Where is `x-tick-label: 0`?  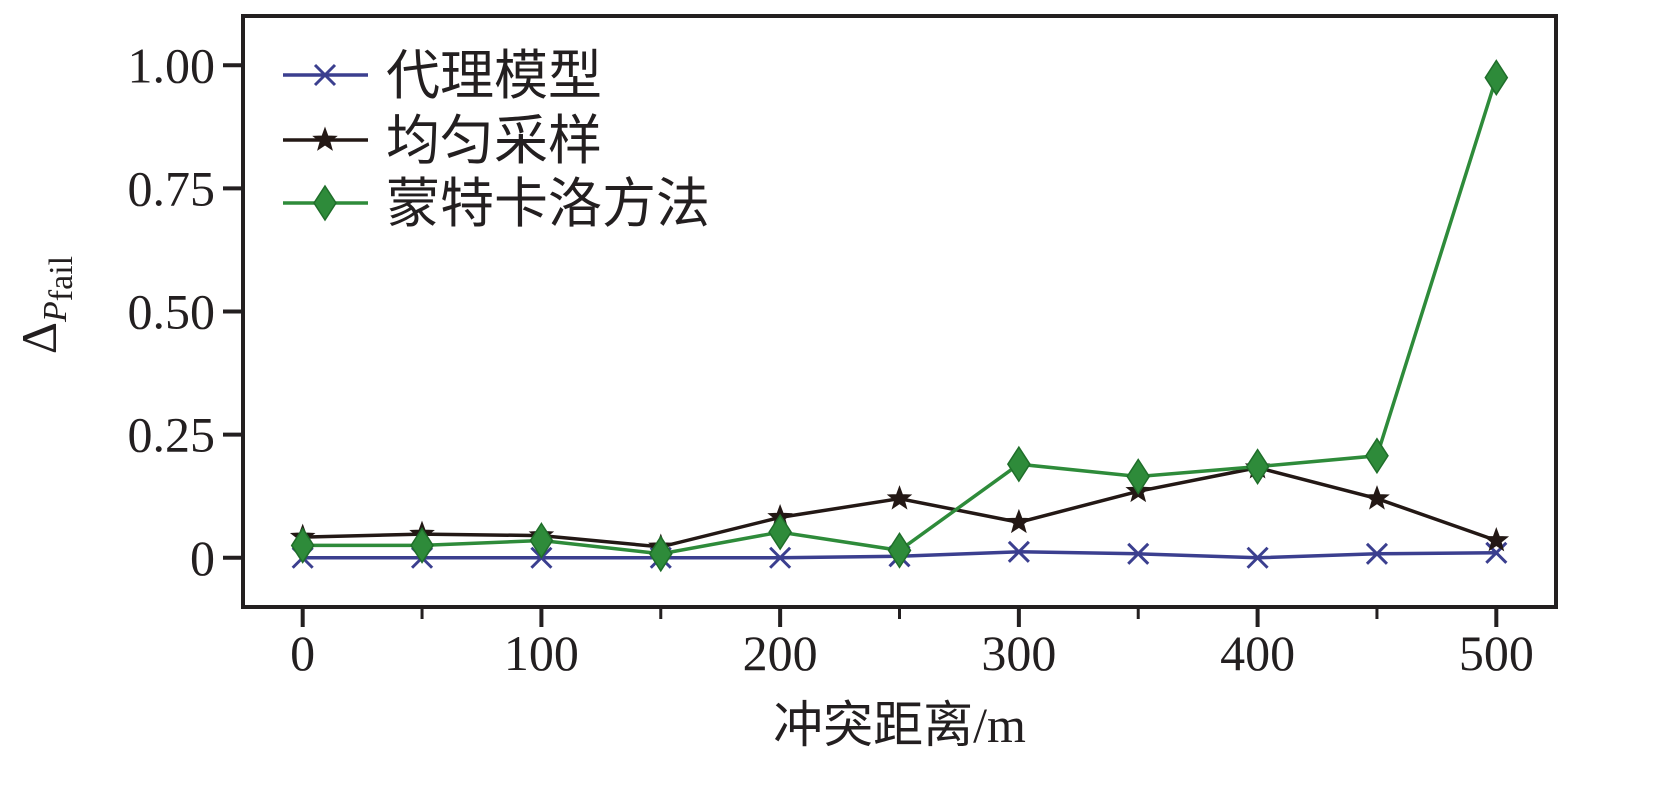 x-tick-label: 0 is located at coordinates (302, 653).